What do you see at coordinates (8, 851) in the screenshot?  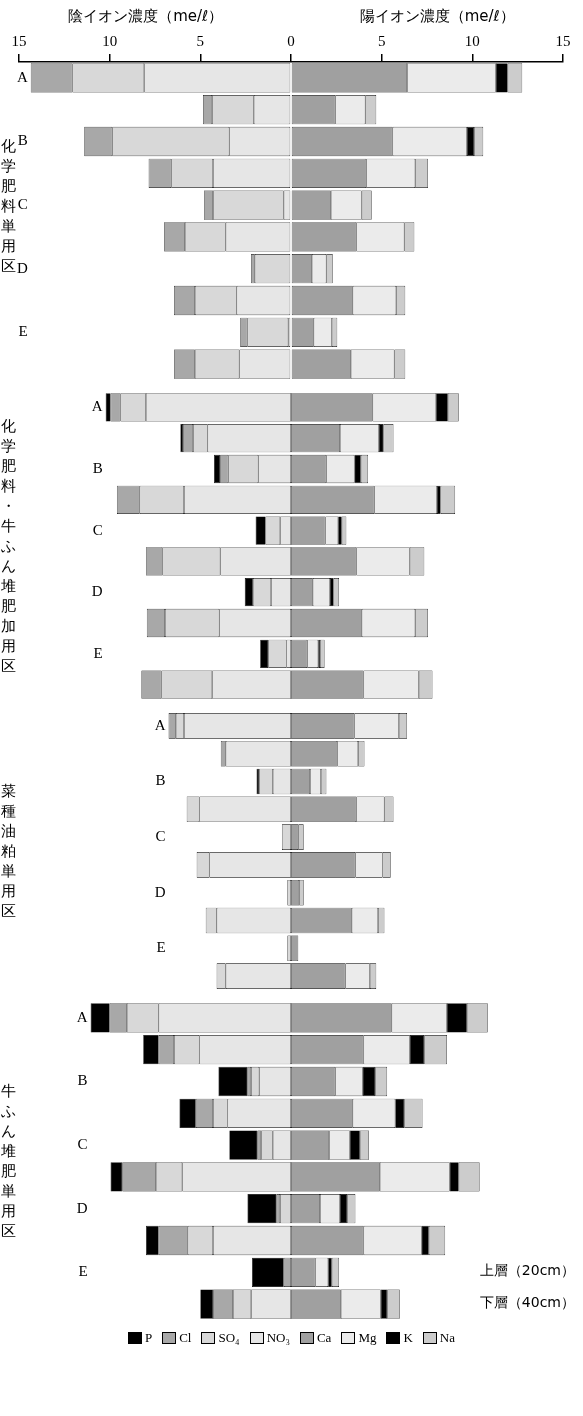 I see `y-axis-title: 菜種油粕単用区` at bounding box center [8, 851].